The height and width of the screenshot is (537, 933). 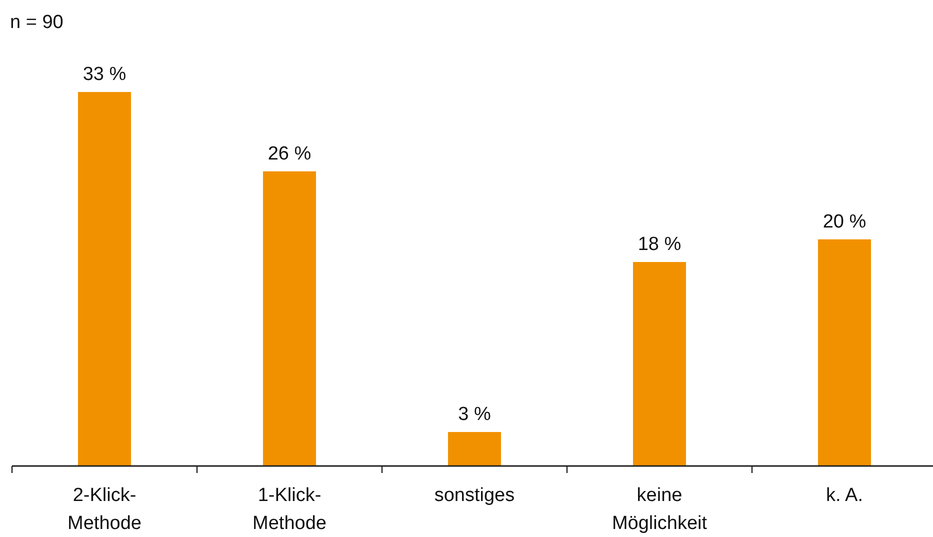 I want to click on x-tick-label: 2-Klick-Methode, so click(x=105, y=509).